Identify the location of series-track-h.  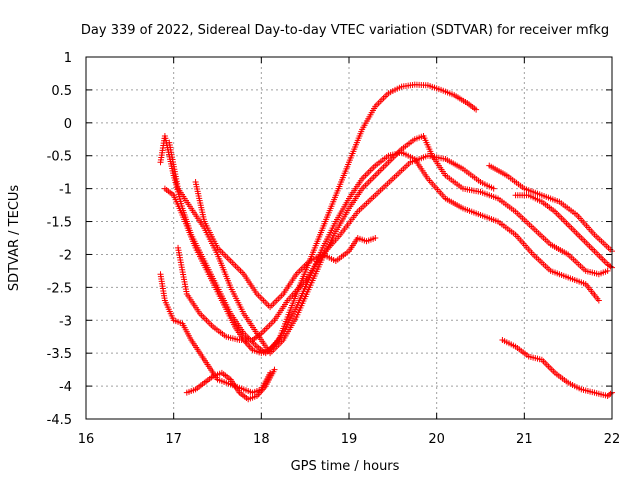
(550, 208).